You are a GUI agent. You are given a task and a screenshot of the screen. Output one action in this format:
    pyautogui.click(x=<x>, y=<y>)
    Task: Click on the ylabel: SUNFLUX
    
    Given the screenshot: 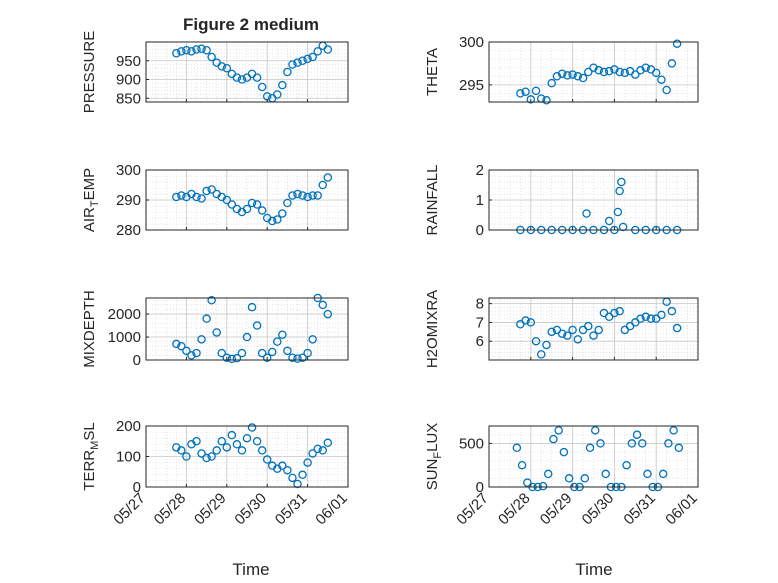 What is the action you would take?
    pyautogui.click(x=434, y=457)
    